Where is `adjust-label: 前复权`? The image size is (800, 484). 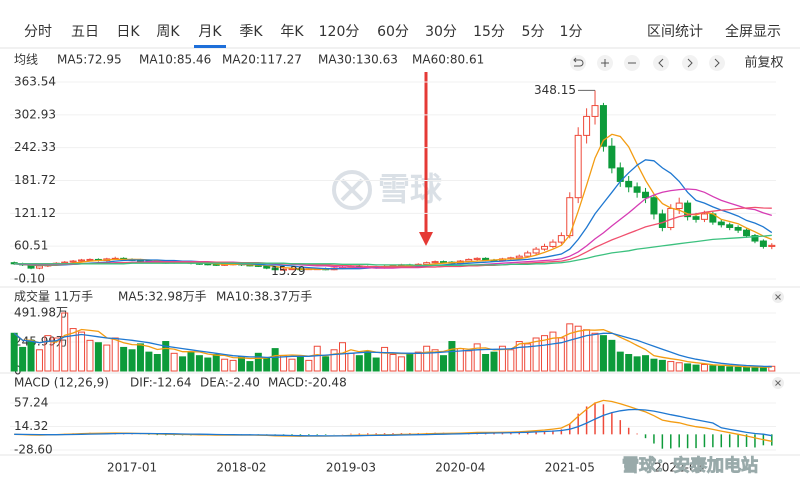 adjust-label: 前复权 is located at coordinates (763, 63).